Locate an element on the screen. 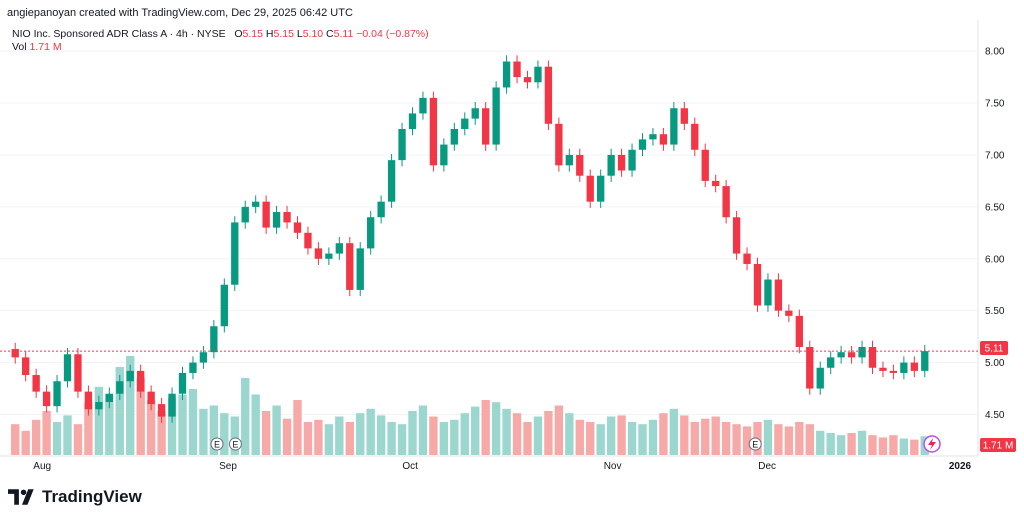 The image size is (1024, 519). volume-value: 1.71 M is located at coordinates (45, 47).